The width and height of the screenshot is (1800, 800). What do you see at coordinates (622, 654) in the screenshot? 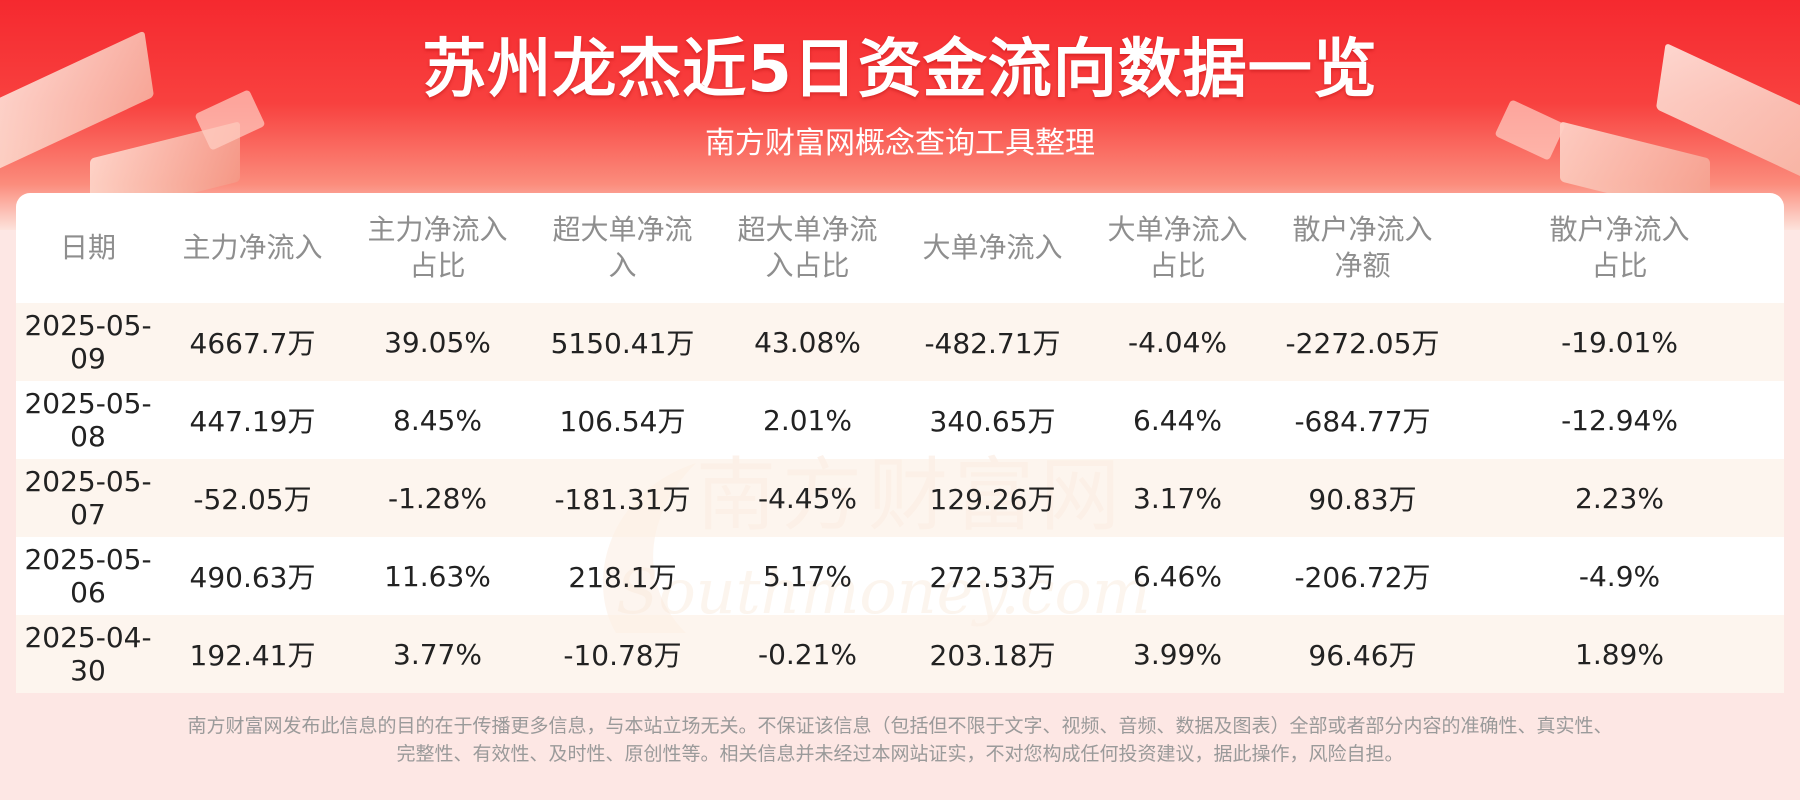
I see `value-cell: -10.78万` at bounding box center [622, 654].